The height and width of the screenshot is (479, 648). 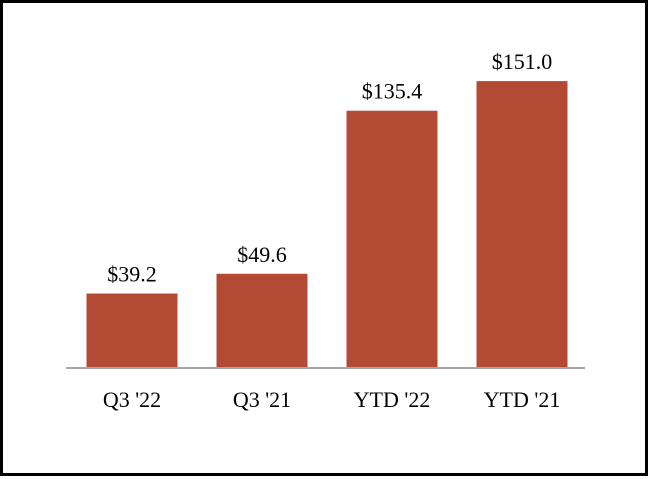 What do you see at coordinates (262, 254) in the screenshot?
I see `value-label-2: $49.6` at bounding box center [262, 254].